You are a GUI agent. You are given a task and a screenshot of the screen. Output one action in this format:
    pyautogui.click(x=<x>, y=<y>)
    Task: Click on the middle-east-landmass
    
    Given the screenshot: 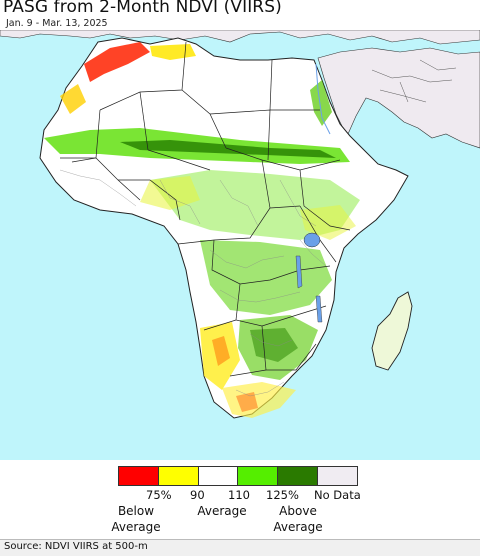 What is the action you would take?
    pyautogui.click(x=398, y=98)
    